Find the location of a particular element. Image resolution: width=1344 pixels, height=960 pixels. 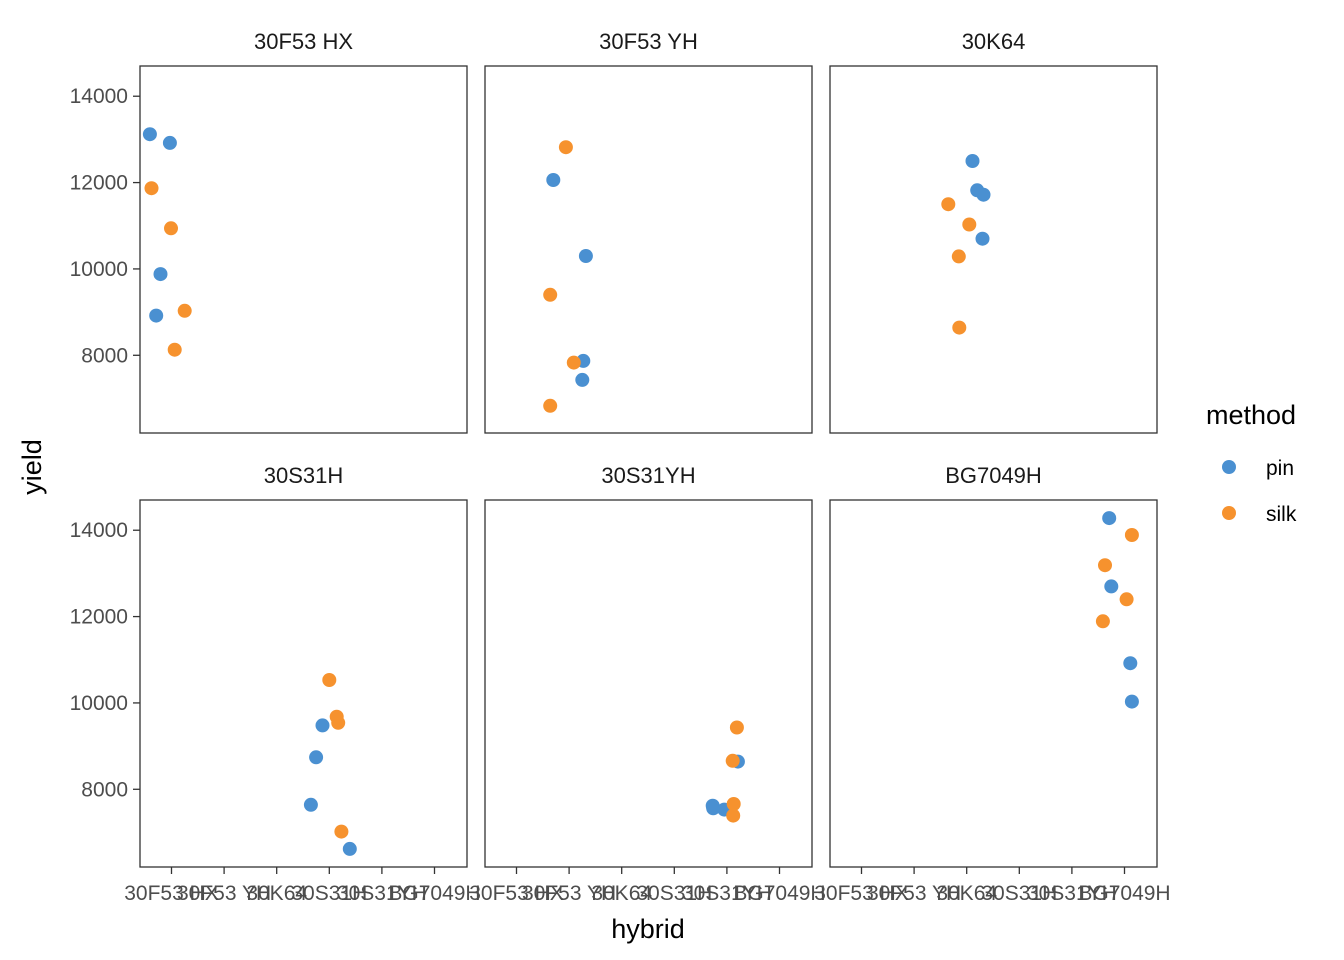

facet-title: 30F53 YH is located at coordinates (648, 41).